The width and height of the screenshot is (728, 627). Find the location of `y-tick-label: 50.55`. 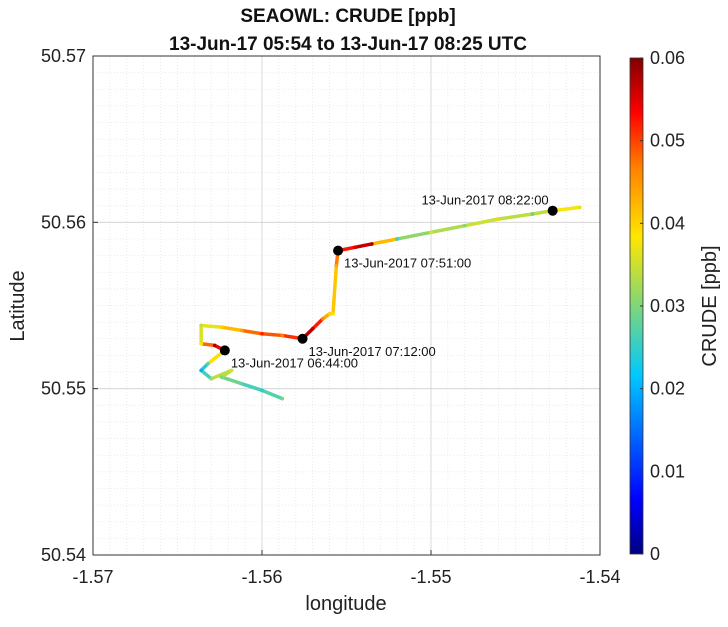

y-tick-label: 50.55 is located at coordinates (63, 389).